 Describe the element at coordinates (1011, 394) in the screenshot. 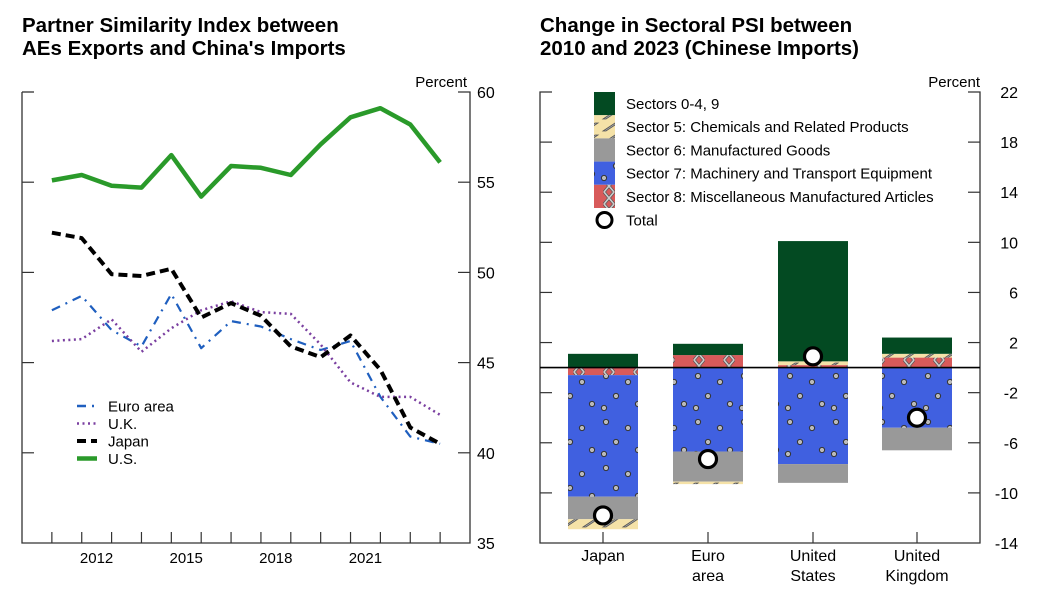

I see `right-y-tick-label: -2` at that location.